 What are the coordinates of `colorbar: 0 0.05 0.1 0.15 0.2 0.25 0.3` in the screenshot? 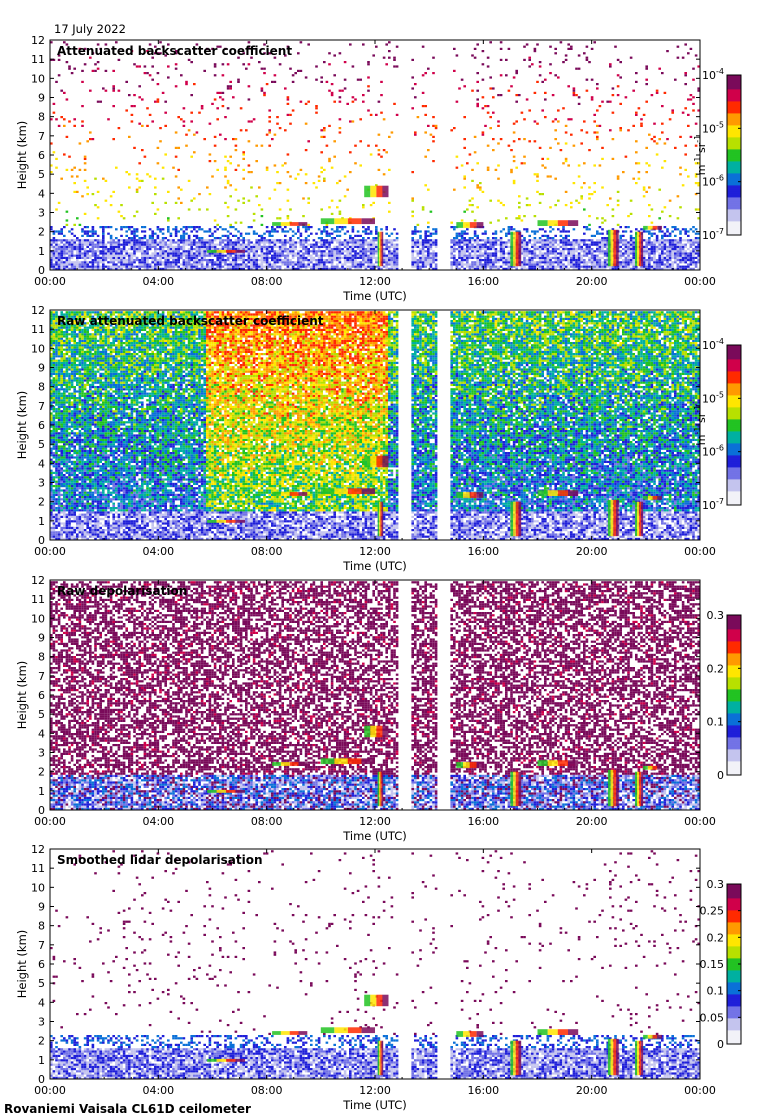 It's located at (721, 964).